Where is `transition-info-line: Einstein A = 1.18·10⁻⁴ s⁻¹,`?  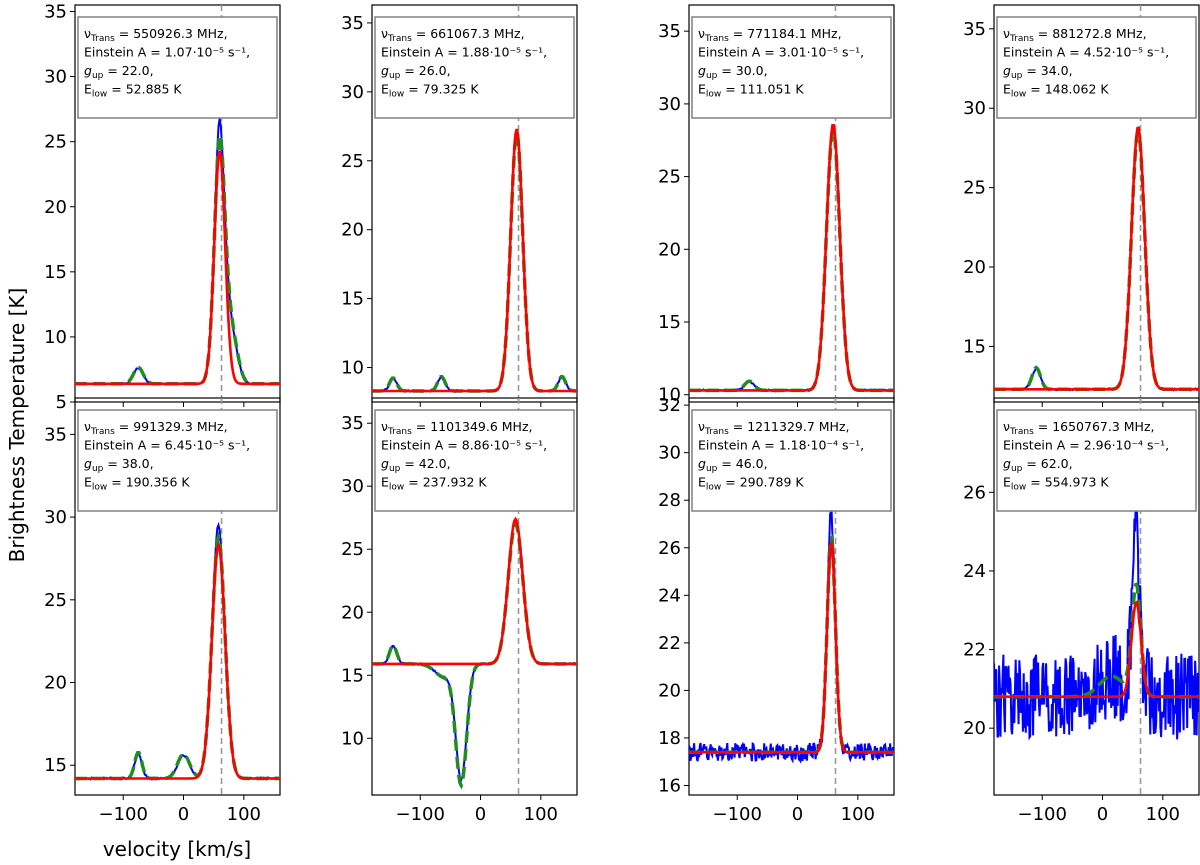
transition-info-line: Einstein A = 1.18·10⁻⁴ s⁻¹, is located at coordinates (781, 445).